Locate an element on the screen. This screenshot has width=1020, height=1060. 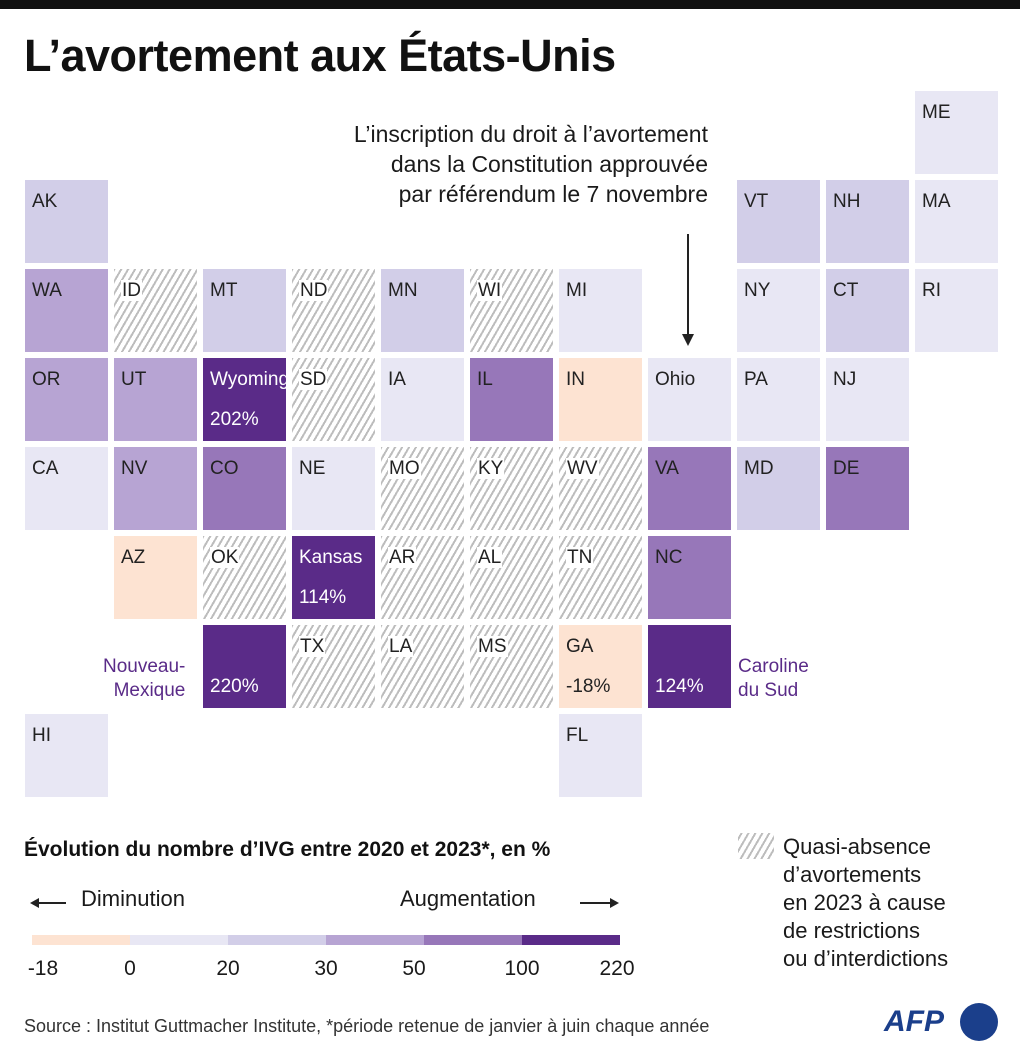
hatch-legend-swatch is located at coordinates (756, 846).